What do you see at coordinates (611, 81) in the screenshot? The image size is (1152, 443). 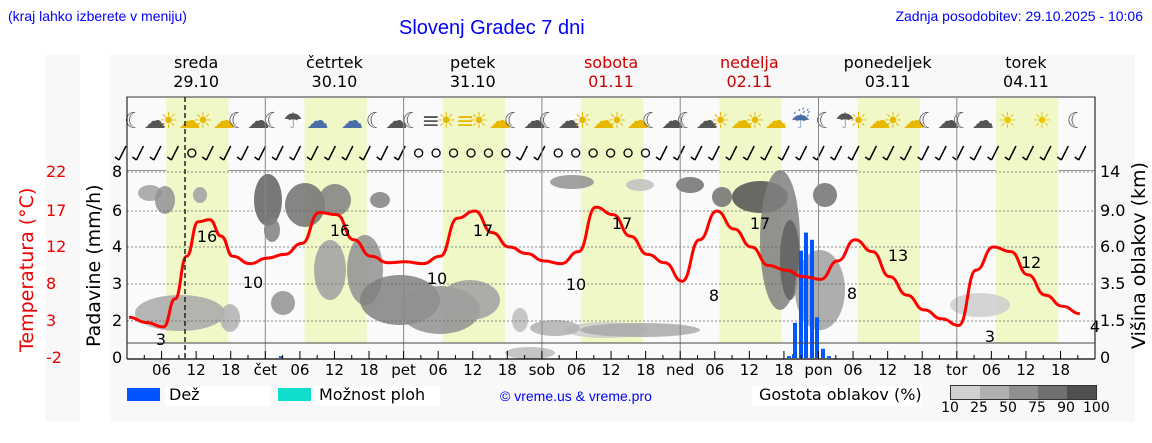 I see `day-date: 01.11` at bounding box center [611, 81].